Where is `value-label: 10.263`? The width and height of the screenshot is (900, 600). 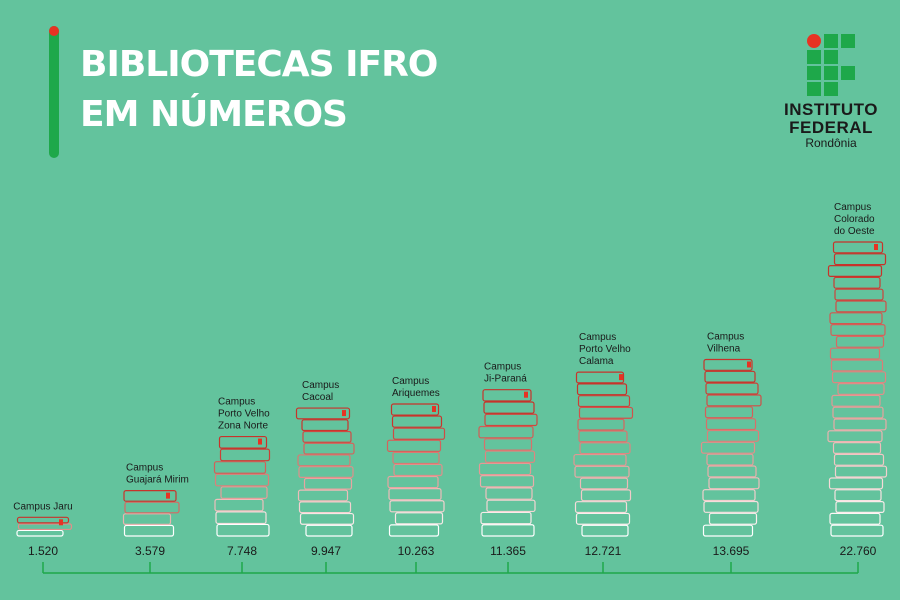
value-label: 10.263 is located at coordinates (416, 551).